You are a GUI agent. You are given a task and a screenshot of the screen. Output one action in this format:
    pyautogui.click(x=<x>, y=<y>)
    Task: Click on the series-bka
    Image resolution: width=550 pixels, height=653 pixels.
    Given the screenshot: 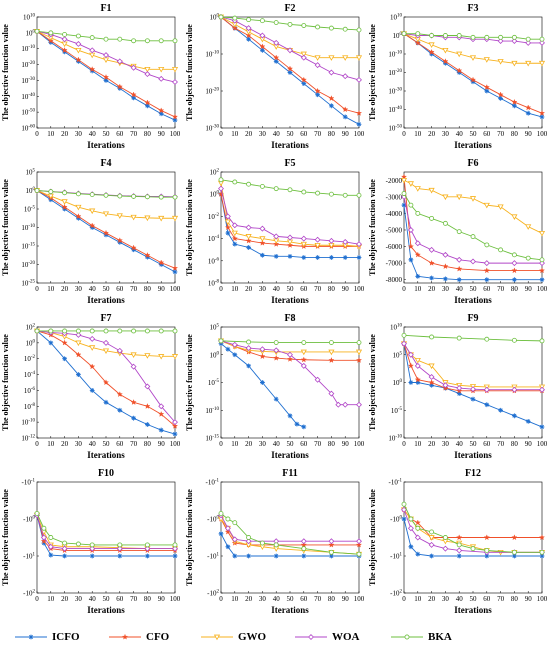 What is the action you would take?
    pyautogui.click(x=106, y=194)
    